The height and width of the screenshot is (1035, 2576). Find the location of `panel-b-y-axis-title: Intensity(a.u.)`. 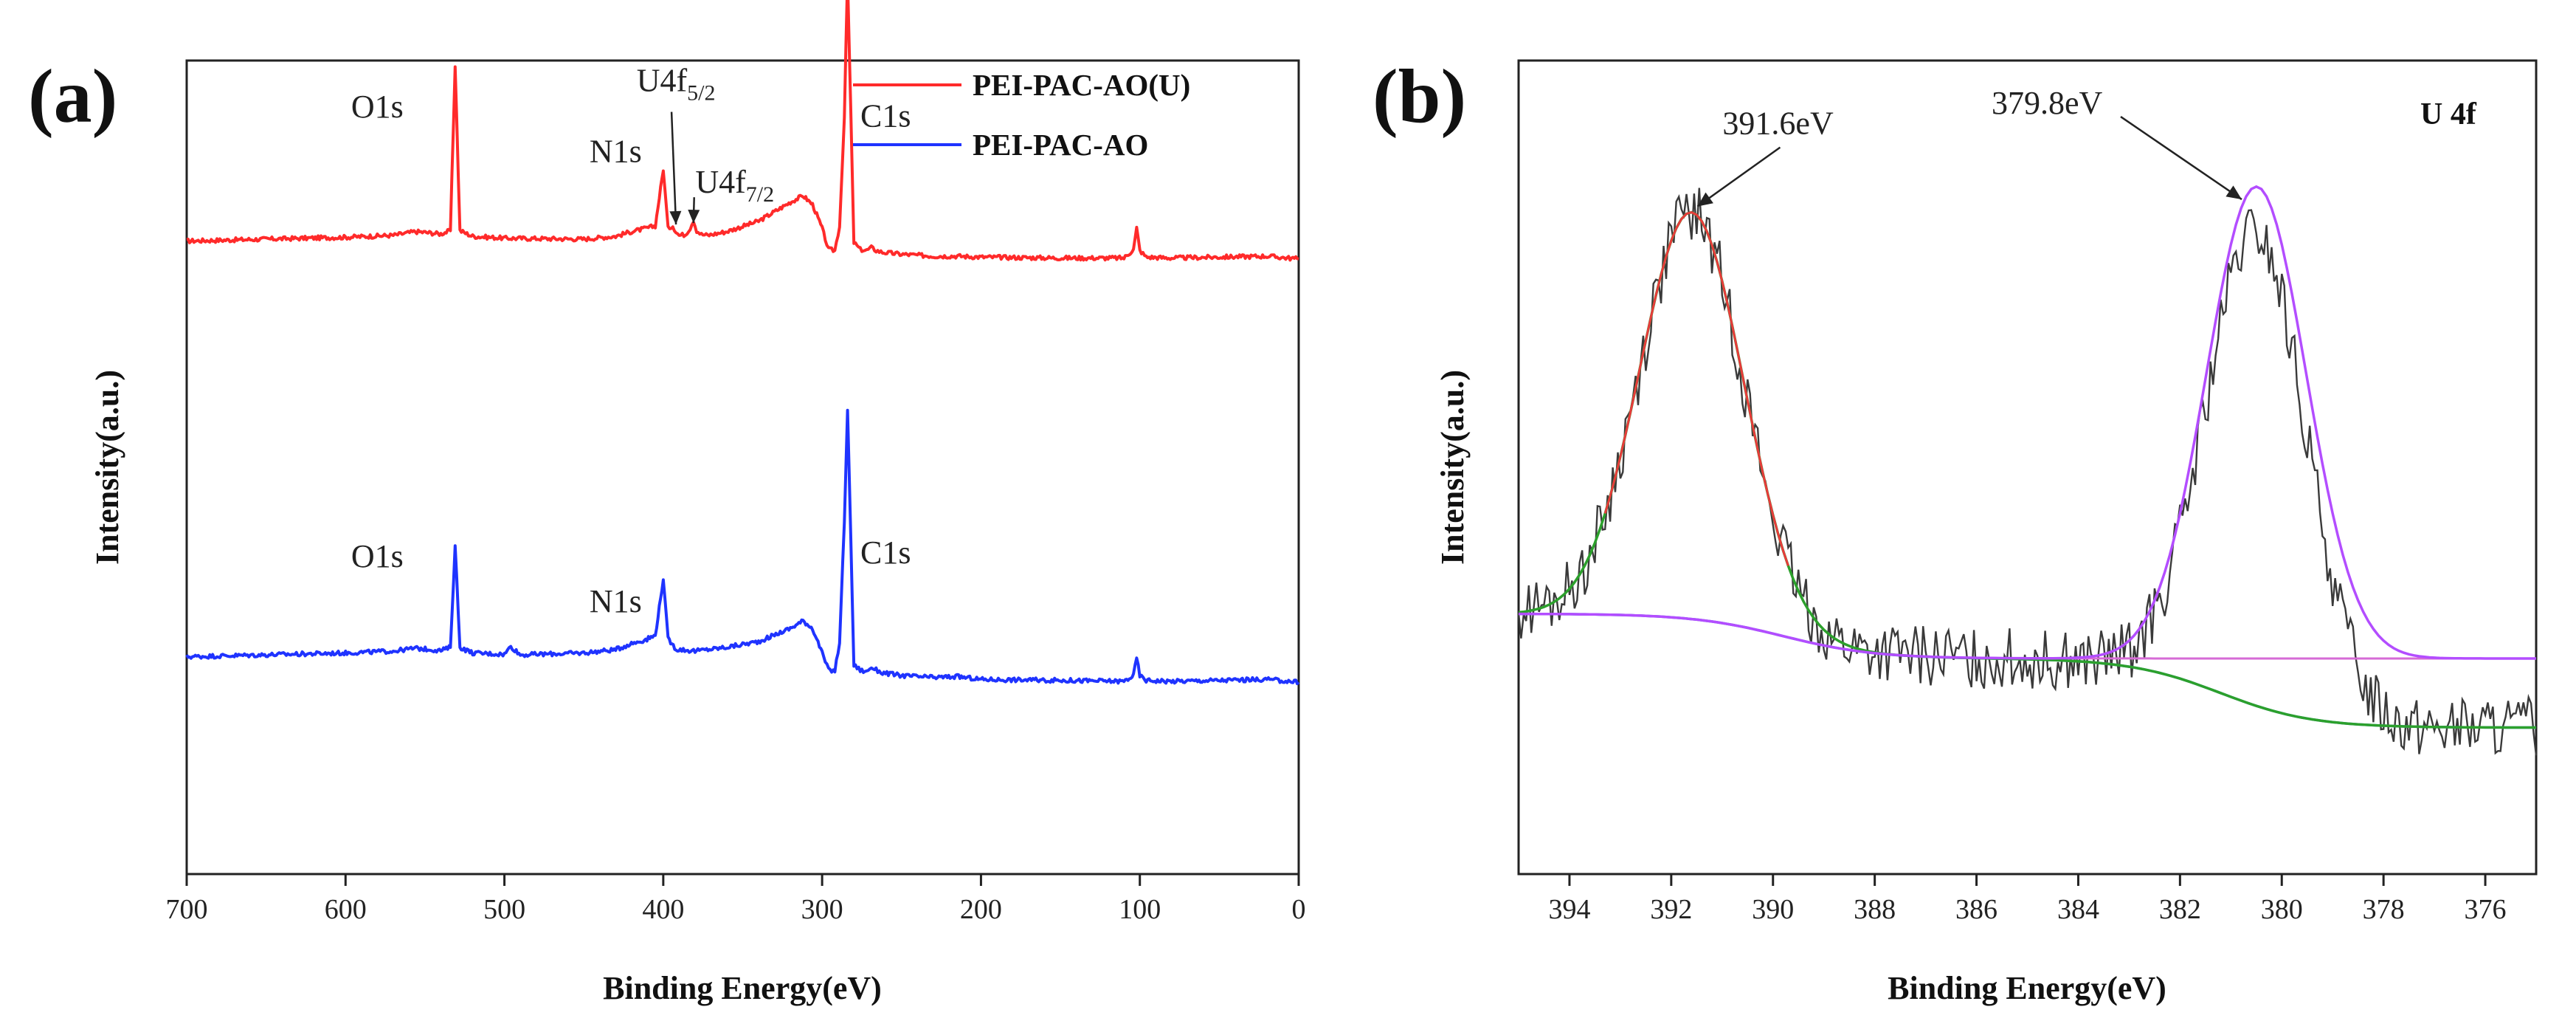

panel-b-y-axis-title: Intensity(a.u.) is located at coordinates (1452, 467).